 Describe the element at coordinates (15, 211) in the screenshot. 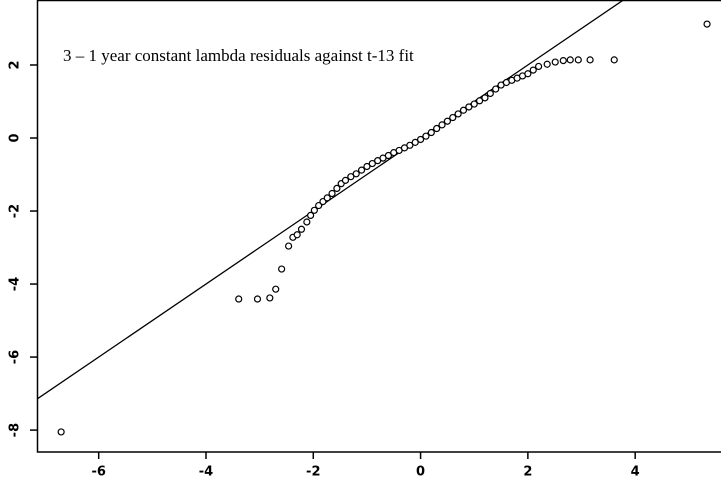

I see `y-tick-label: -2` at that location.